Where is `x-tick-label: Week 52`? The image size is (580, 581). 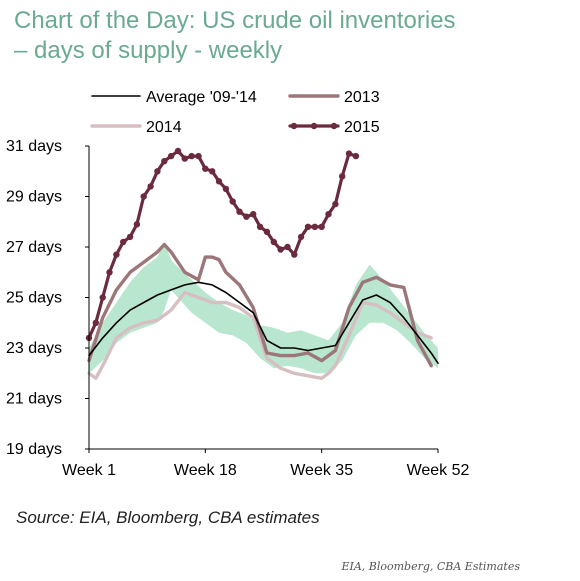
x-tick-label: Week 52 is located at coordinates (438, 470).